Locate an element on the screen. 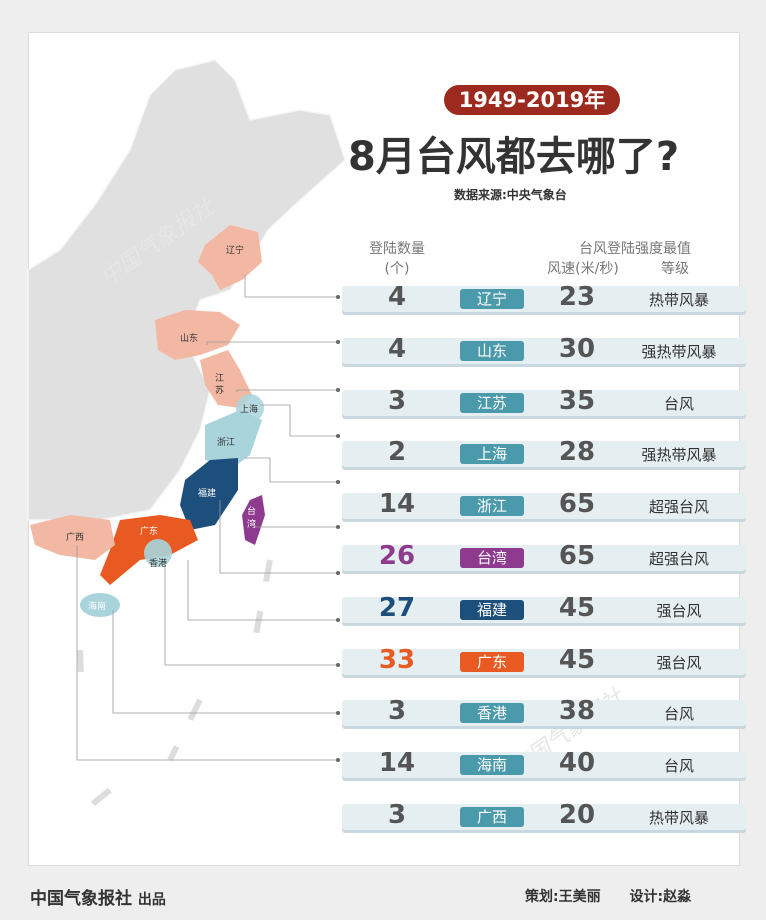 This screenshot has height=920, width=766. map-label-shanghai: 上海 is located at coordinates (249, 409).